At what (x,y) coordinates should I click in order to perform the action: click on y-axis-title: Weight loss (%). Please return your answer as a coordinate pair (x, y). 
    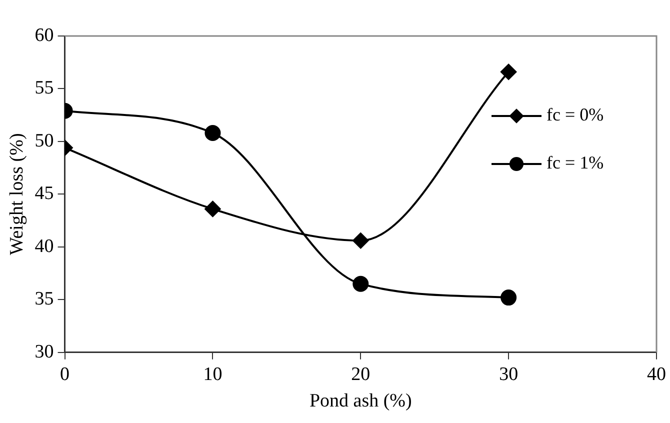
    Looking at the image, I should click on (17, 194).